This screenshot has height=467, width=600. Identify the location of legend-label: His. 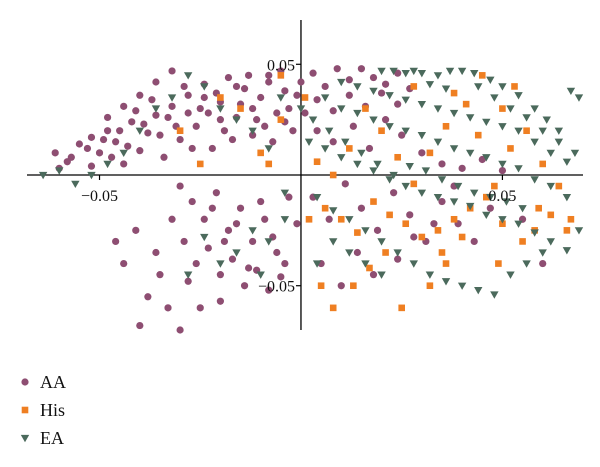
(53, 409).